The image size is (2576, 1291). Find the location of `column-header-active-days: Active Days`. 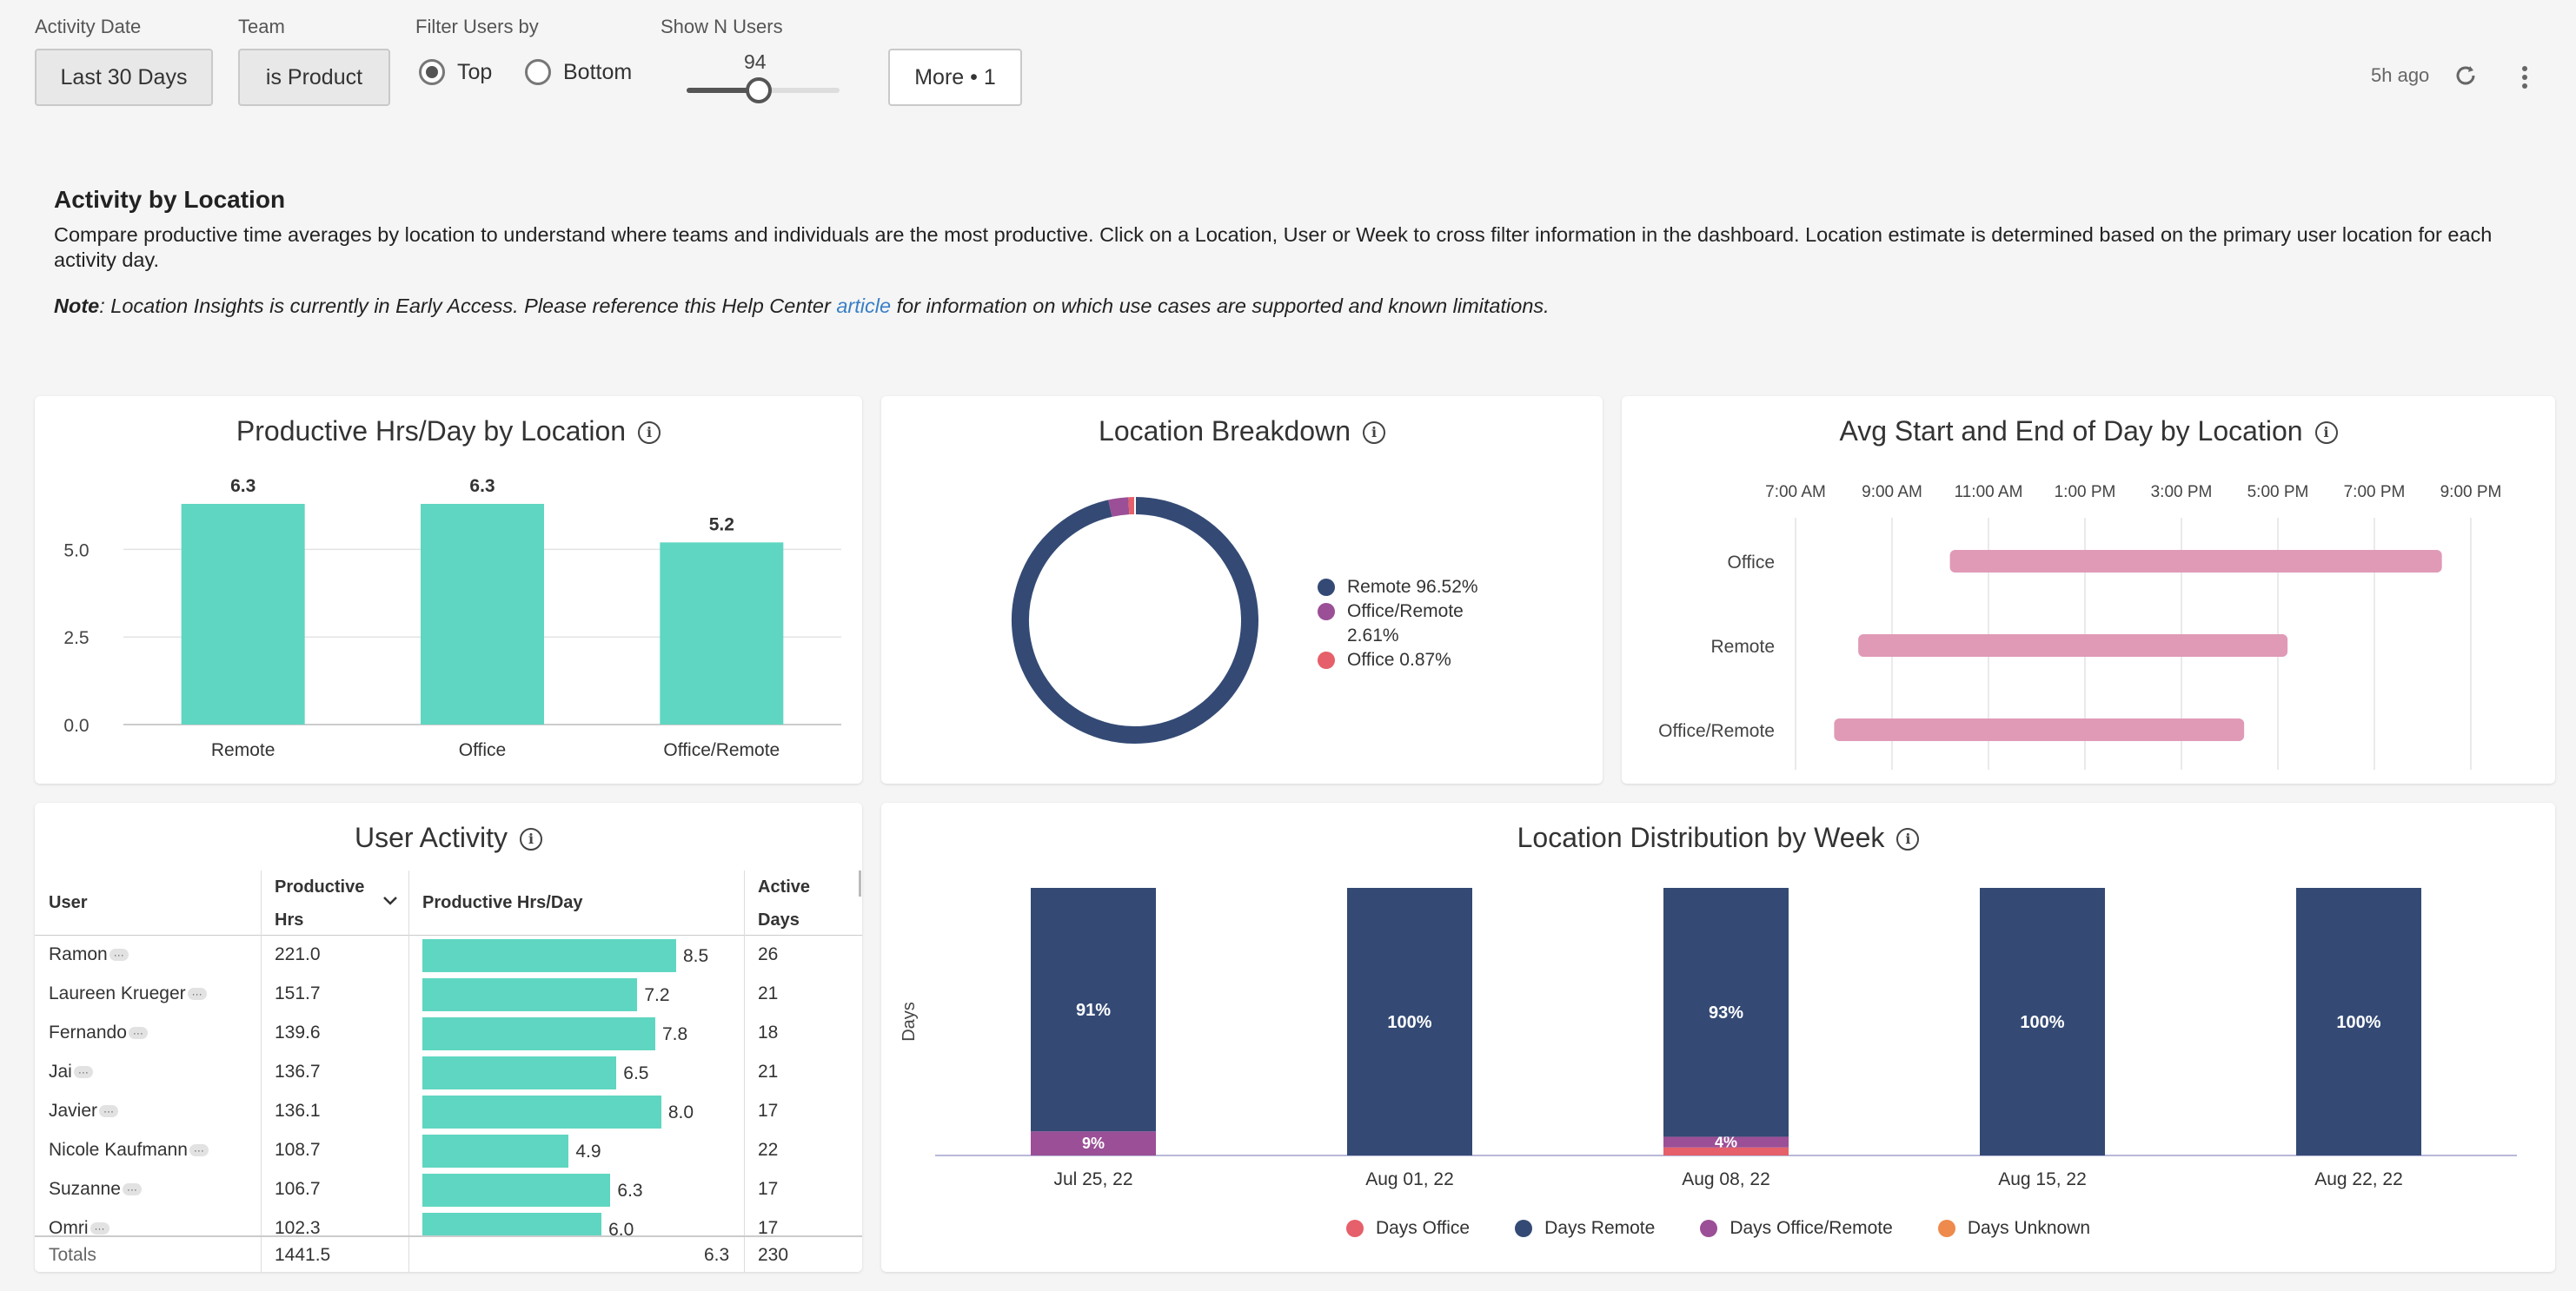

column-header-active-days: Active Days is located at coordinates (784, 904).